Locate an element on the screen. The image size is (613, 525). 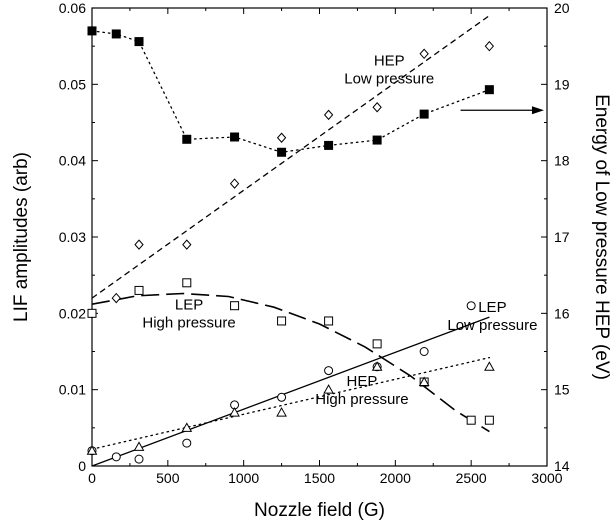
annotation-label: HEP High pressure is located at coordinates (361, 390).